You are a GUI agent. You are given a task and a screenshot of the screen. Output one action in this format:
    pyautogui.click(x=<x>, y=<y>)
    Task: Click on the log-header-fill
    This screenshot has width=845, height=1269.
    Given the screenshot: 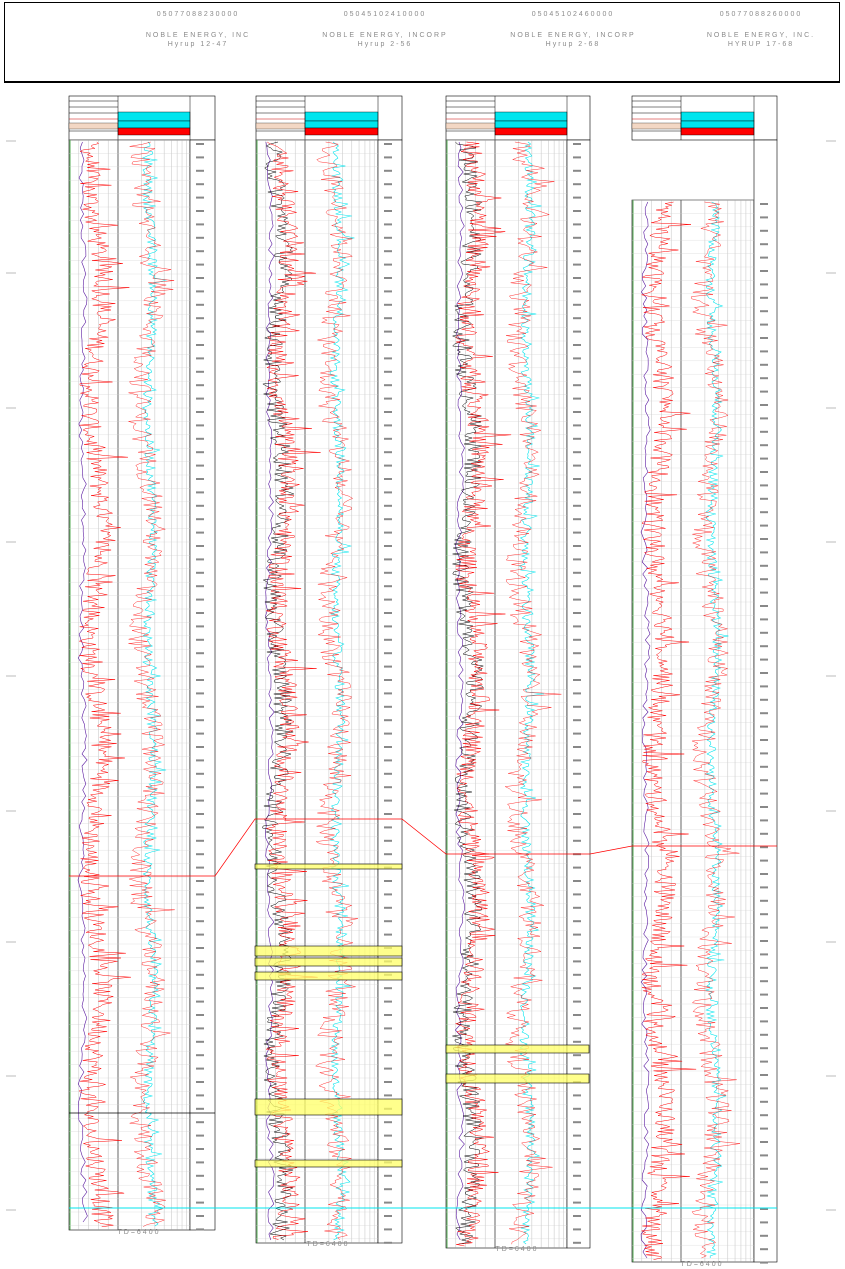 What is the action you would take?
    pyautogui.click(x=470, y=126)
    